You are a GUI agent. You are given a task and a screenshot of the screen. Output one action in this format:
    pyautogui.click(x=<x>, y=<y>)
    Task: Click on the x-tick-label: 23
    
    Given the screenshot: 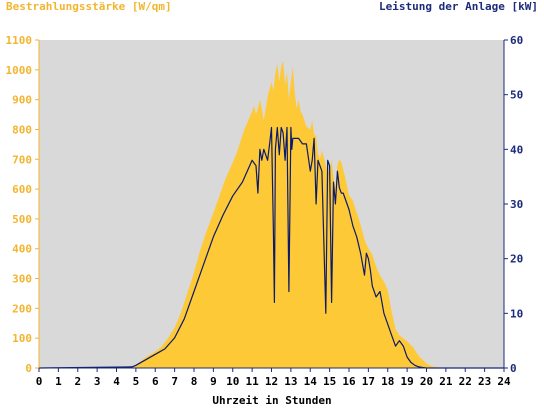 What is the action you would take?
    pyautogui.click(x=484, y=381)
    